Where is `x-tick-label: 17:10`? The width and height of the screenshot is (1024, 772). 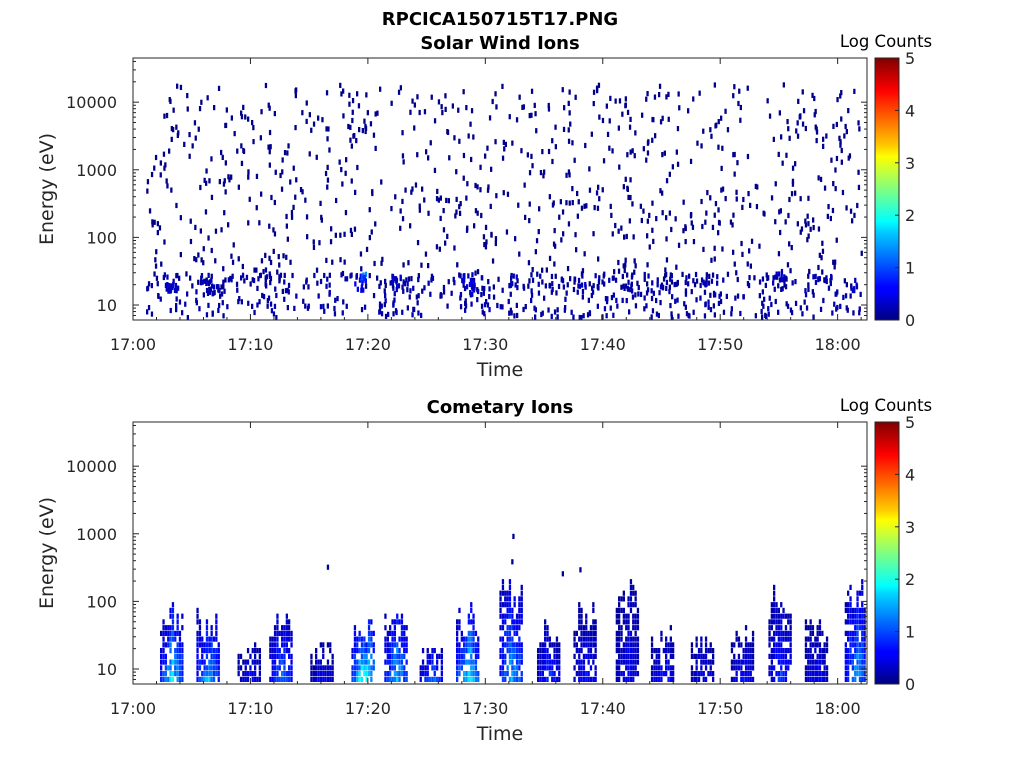 x-tick-label: 17:10 is located at coordinates (250, 708).